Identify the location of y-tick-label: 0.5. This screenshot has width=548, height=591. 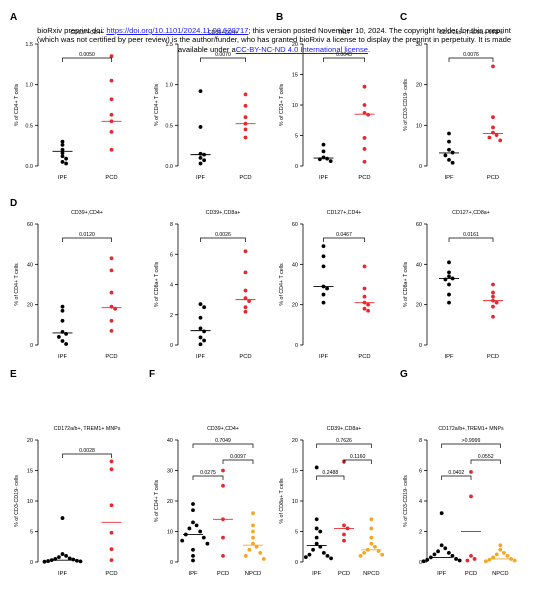
(169, 126).